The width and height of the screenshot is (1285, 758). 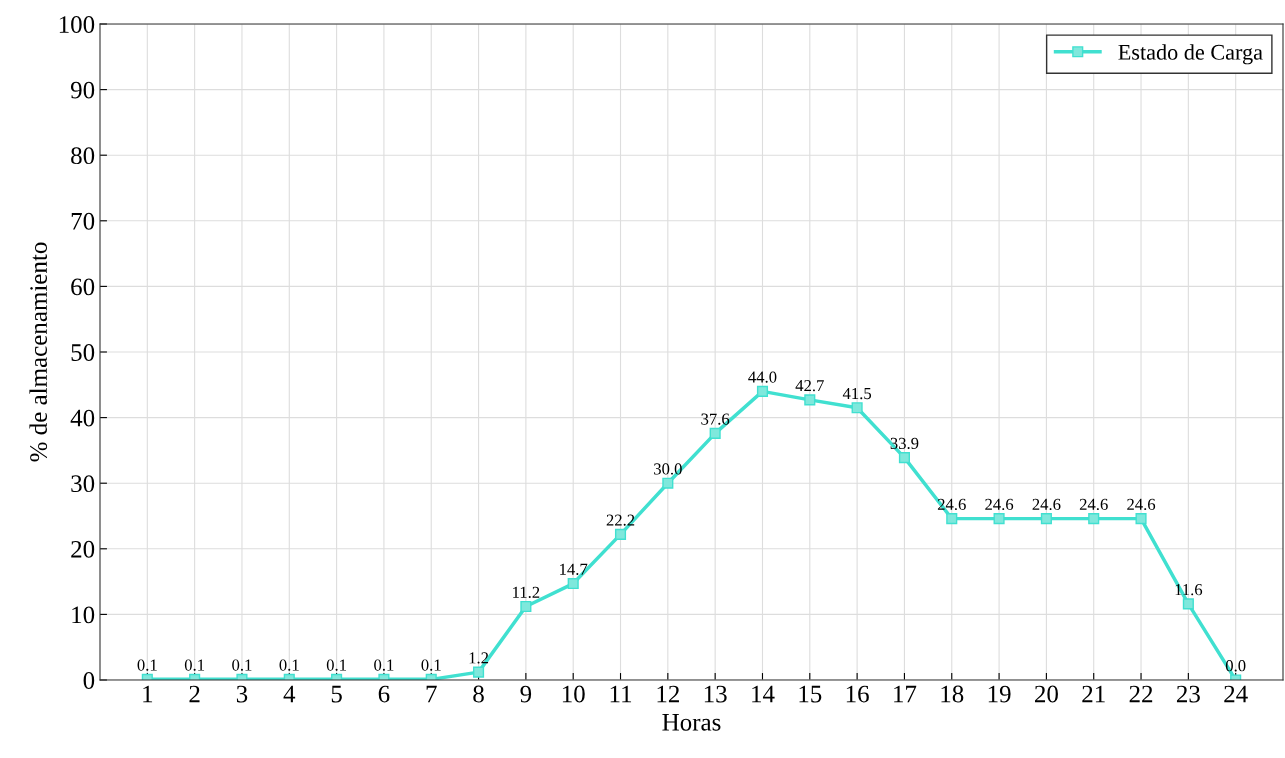 I want to click on x-tick-label: 5, so click(x=336, y=694).